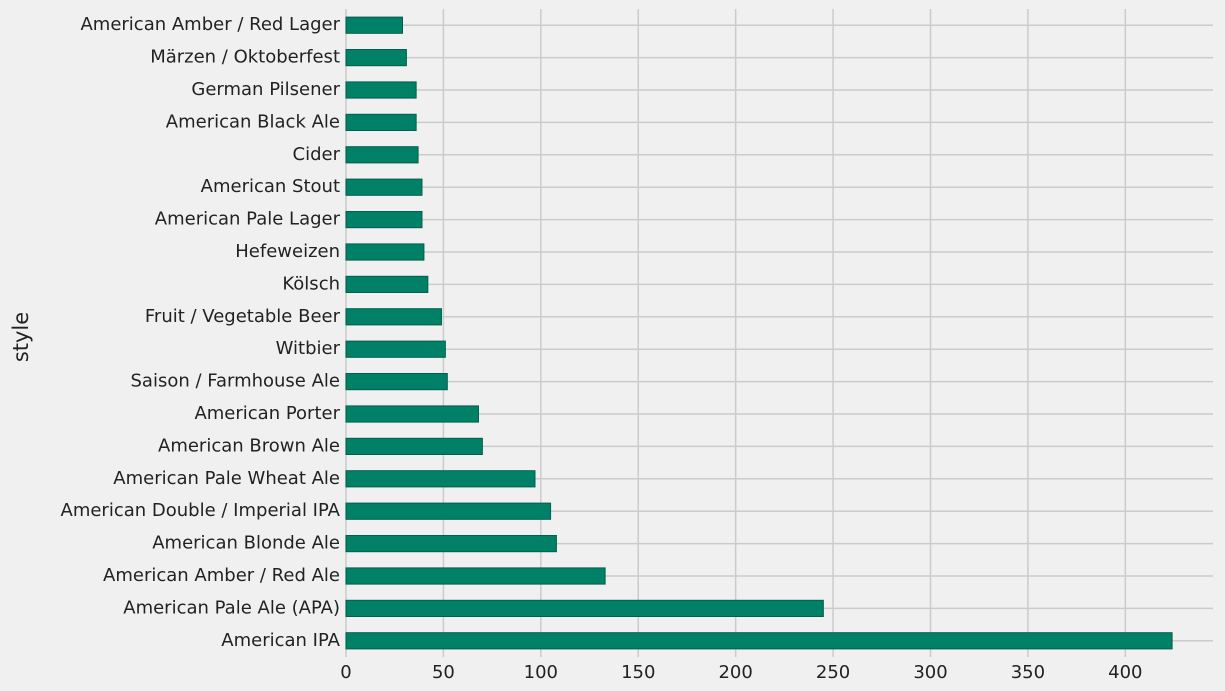  What do you see at coordinates (541, 672) in the screenshot?
I see `x-tick-label: 100` at bounding box center [541, 672].